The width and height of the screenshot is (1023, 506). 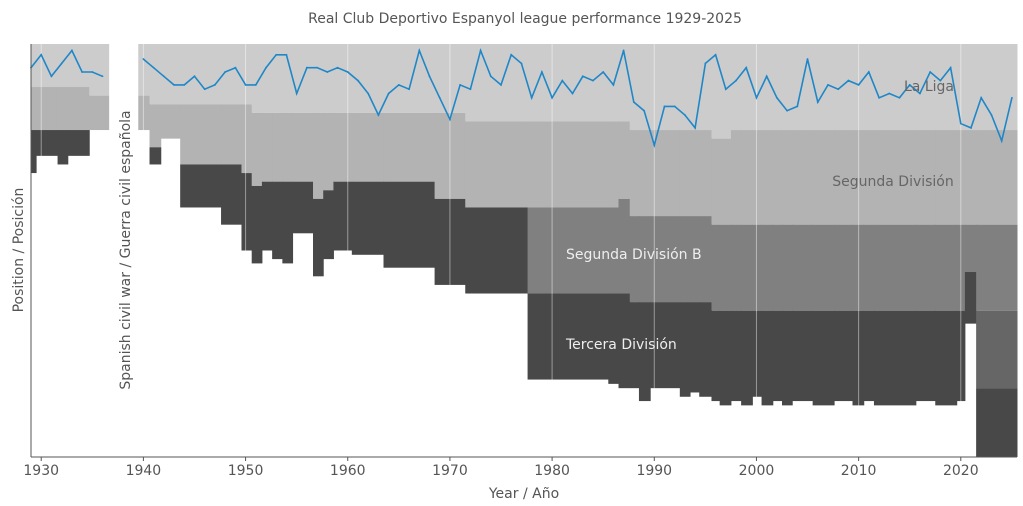 What do you see at coordinates (41, 471) in the screenshot?
I see `x-tick-label: 1930` at bounding box center [41, 471].